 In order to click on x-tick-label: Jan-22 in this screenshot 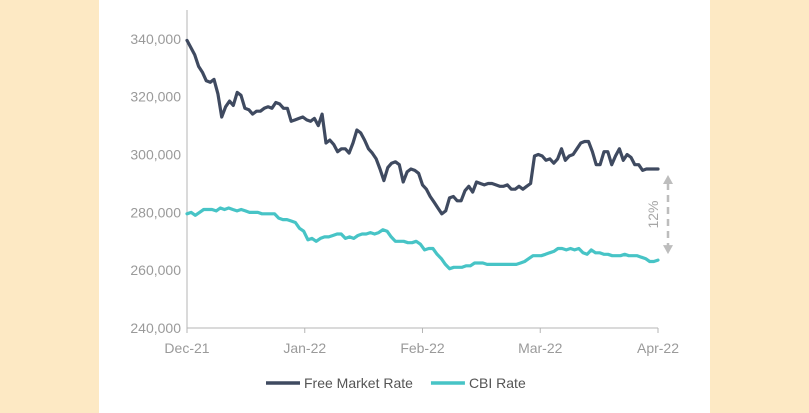, I will do `click(304, 348)`.